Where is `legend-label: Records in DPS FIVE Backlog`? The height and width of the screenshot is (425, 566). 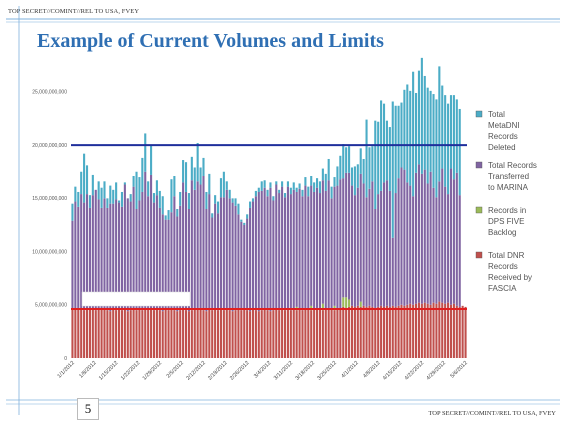 legend-label: Records in DPS FIVE Backlog is located at coordinates (507, 221).